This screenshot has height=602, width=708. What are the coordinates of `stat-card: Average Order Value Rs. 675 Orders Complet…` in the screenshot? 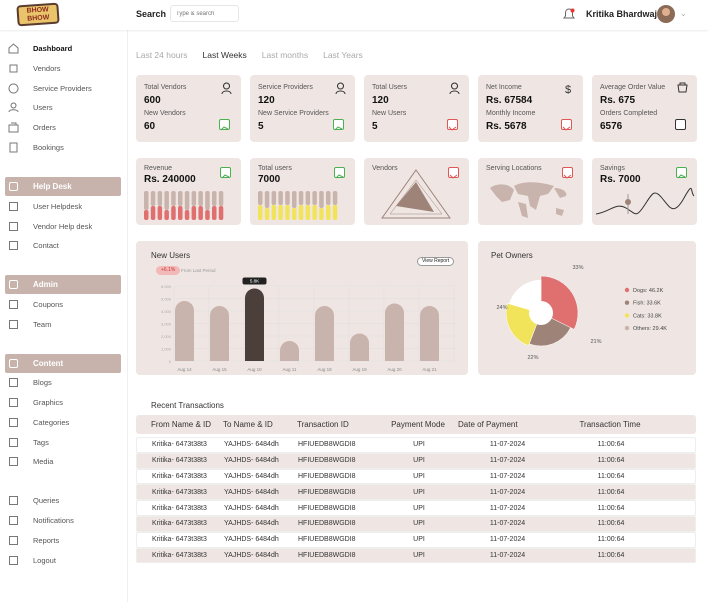 It's located at (644, 108).